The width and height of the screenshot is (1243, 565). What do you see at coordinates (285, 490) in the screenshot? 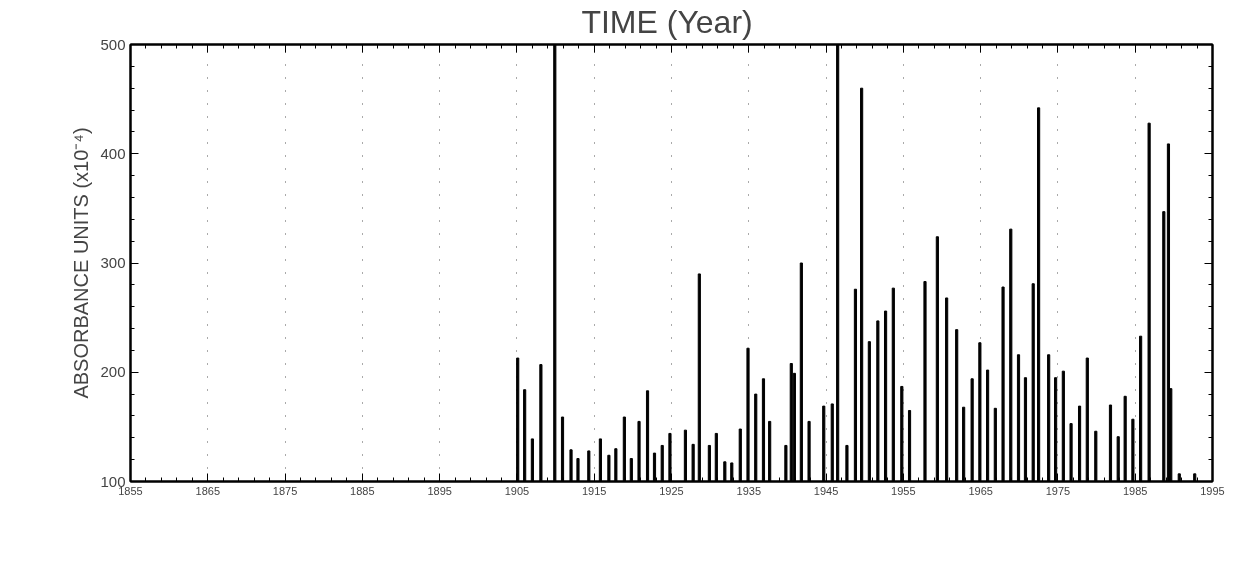
I see `x-tick-label: 1875` at bounding box center [285, 490].